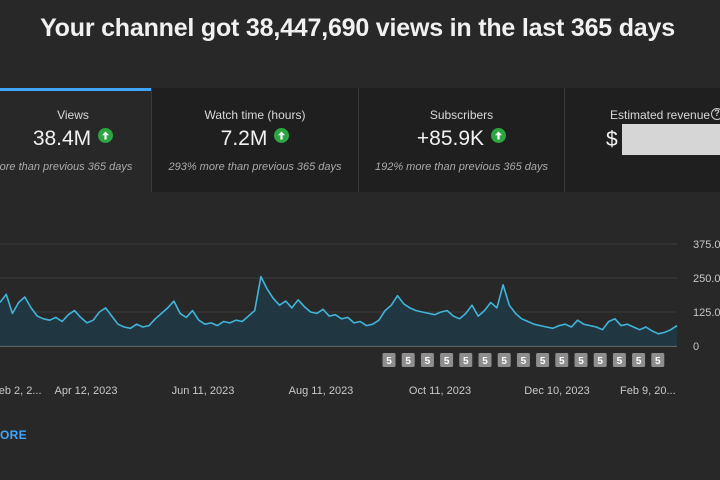  I want to click on tab-views-comparison: ore than previous 365 days, so click(66, 167).